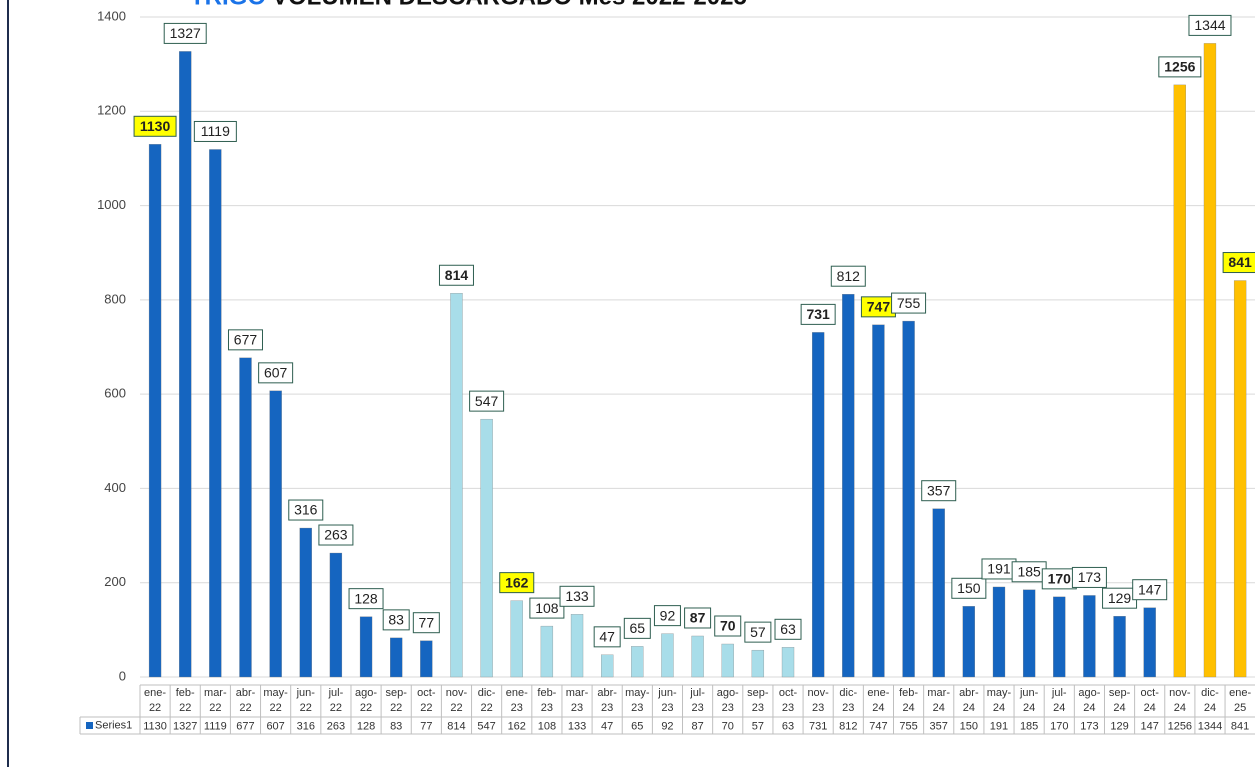  I want to click on legend-label: Series1, so click(113, 725).